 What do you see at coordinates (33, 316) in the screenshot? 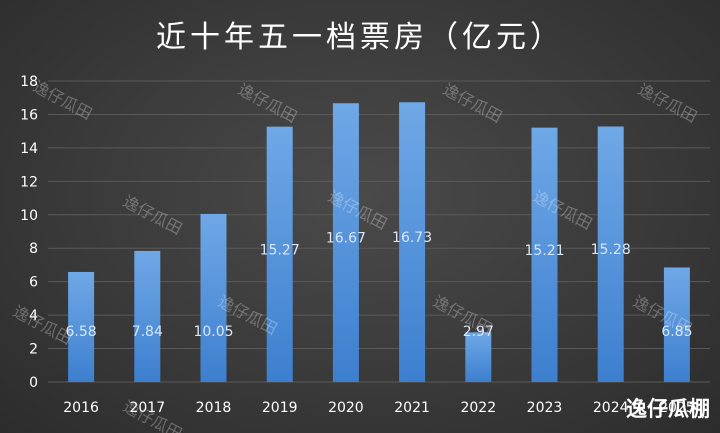
I see `y-tick-label: 4` at bounding box center [33, 316].